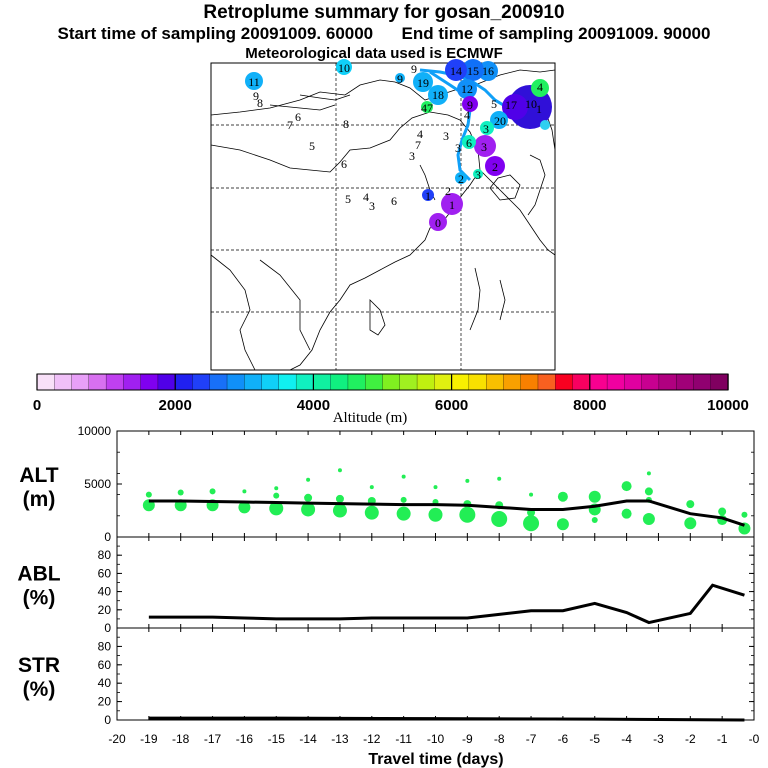  What do you see at coordinates (563, 739) in the screenshot?
I see `x-tick-label: -6` at bounding box center [563, 739].